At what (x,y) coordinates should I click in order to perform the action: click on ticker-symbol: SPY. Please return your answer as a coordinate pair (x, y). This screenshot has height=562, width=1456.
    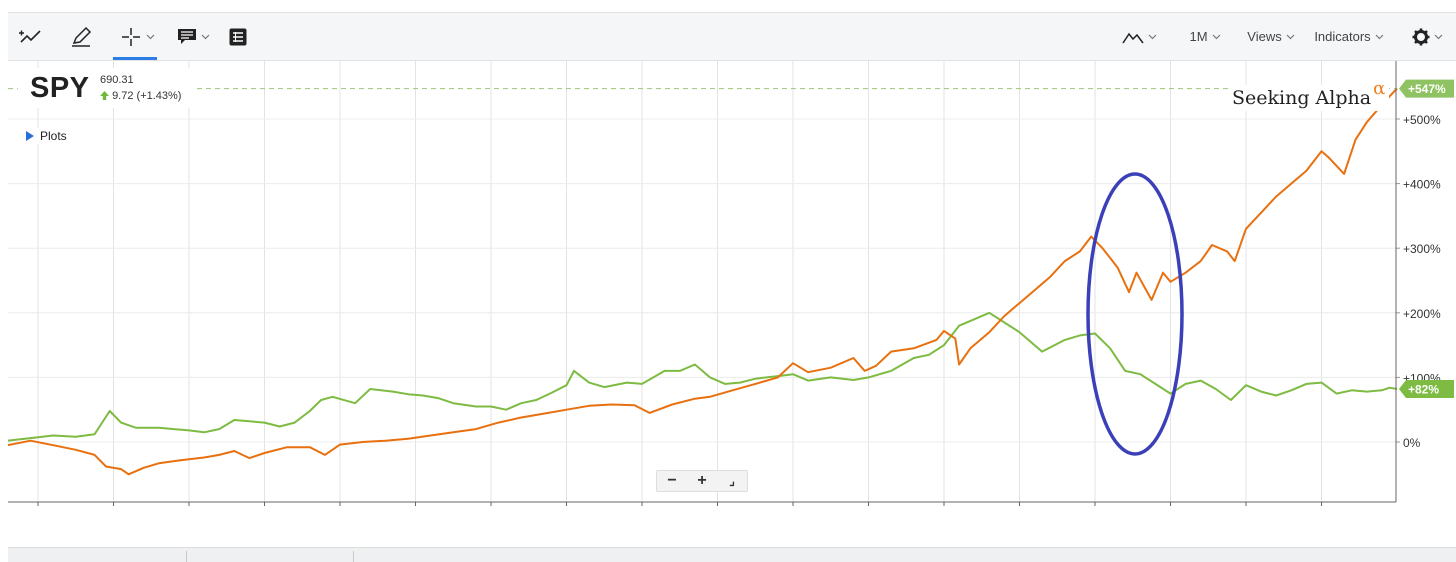
    Looking at the image, I should click on (60, 88).